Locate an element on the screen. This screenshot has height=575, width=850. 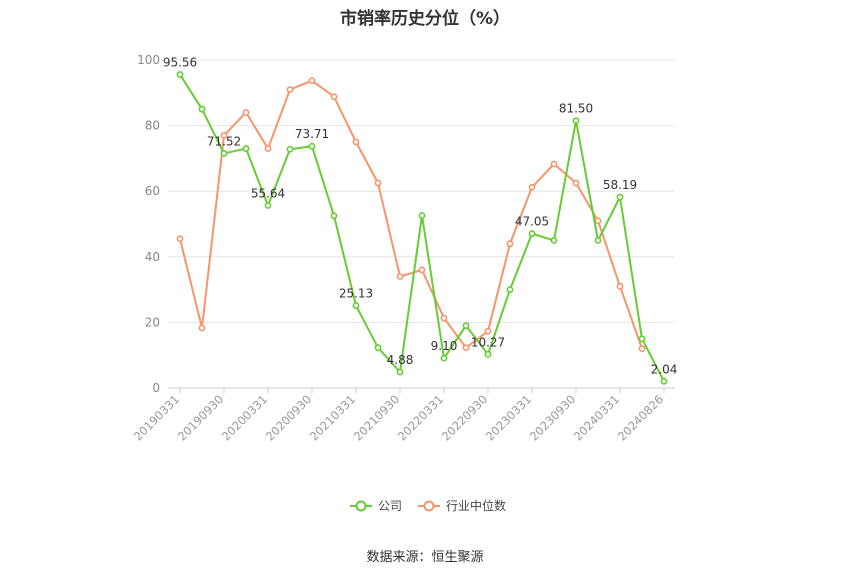
x-tick-label: 20220331 is located at coordinates (420, 417).